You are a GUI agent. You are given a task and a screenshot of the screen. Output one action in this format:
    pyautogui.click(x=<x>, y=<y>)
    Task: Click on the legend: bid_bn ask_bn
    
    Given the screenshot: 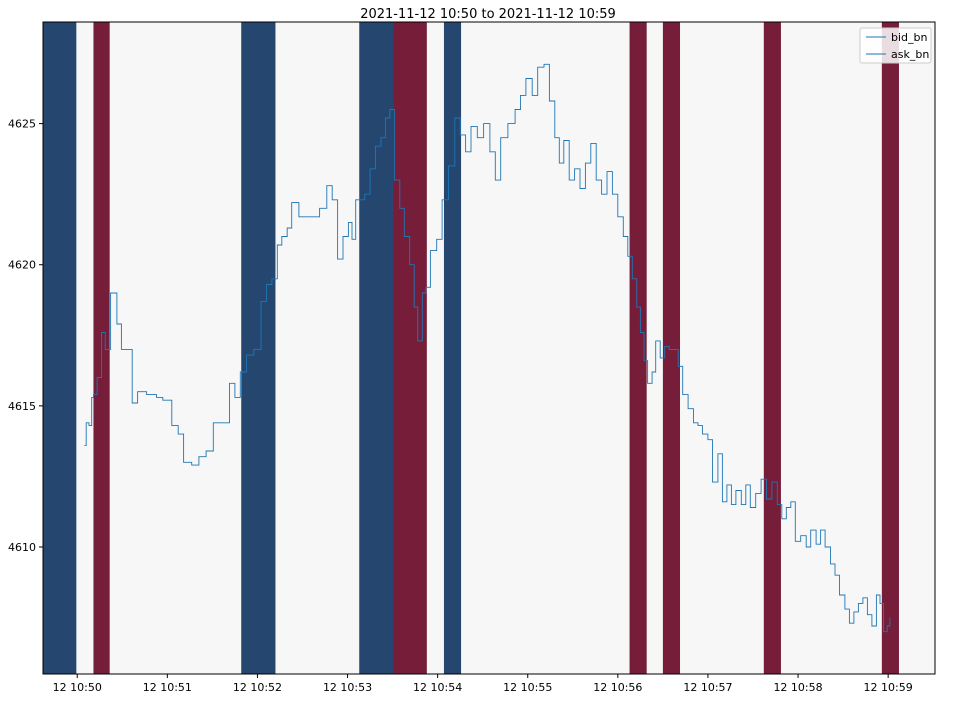 What is the action you would take?
    pyautogui.click(x=895, y=45)
    